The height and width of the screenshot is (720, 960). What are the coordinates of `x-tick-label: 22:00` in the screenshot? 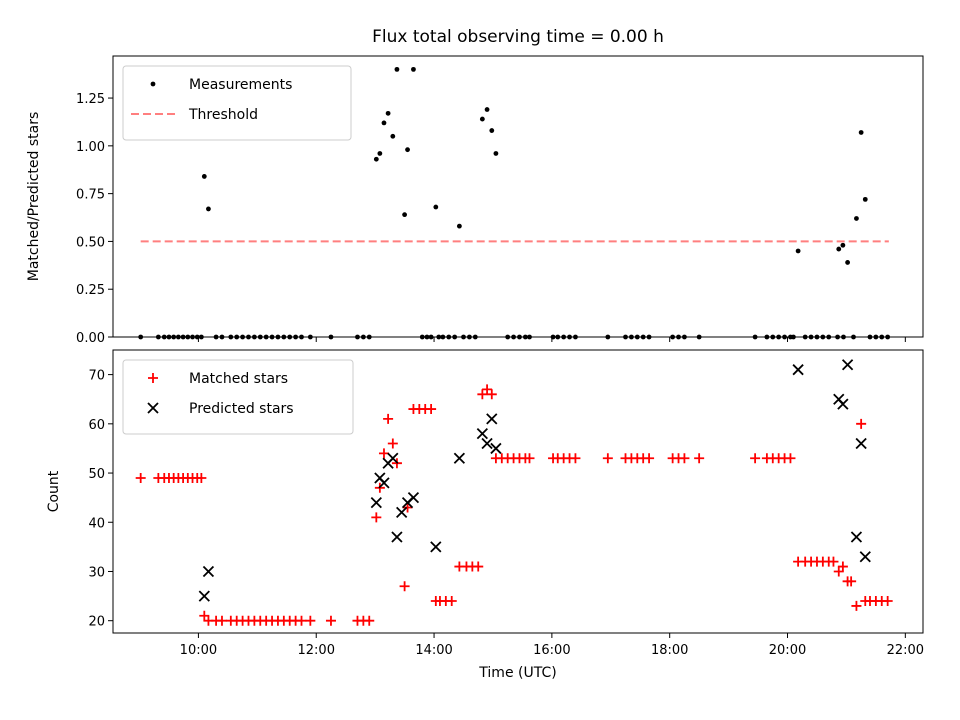 It's located at (905, 650).